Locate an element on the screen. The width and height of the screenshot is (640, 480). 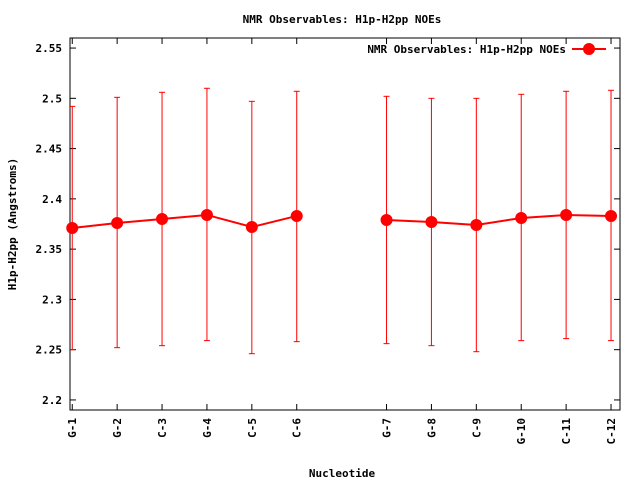
x-tick-label: G-2 is located at coordinates (117, 428).